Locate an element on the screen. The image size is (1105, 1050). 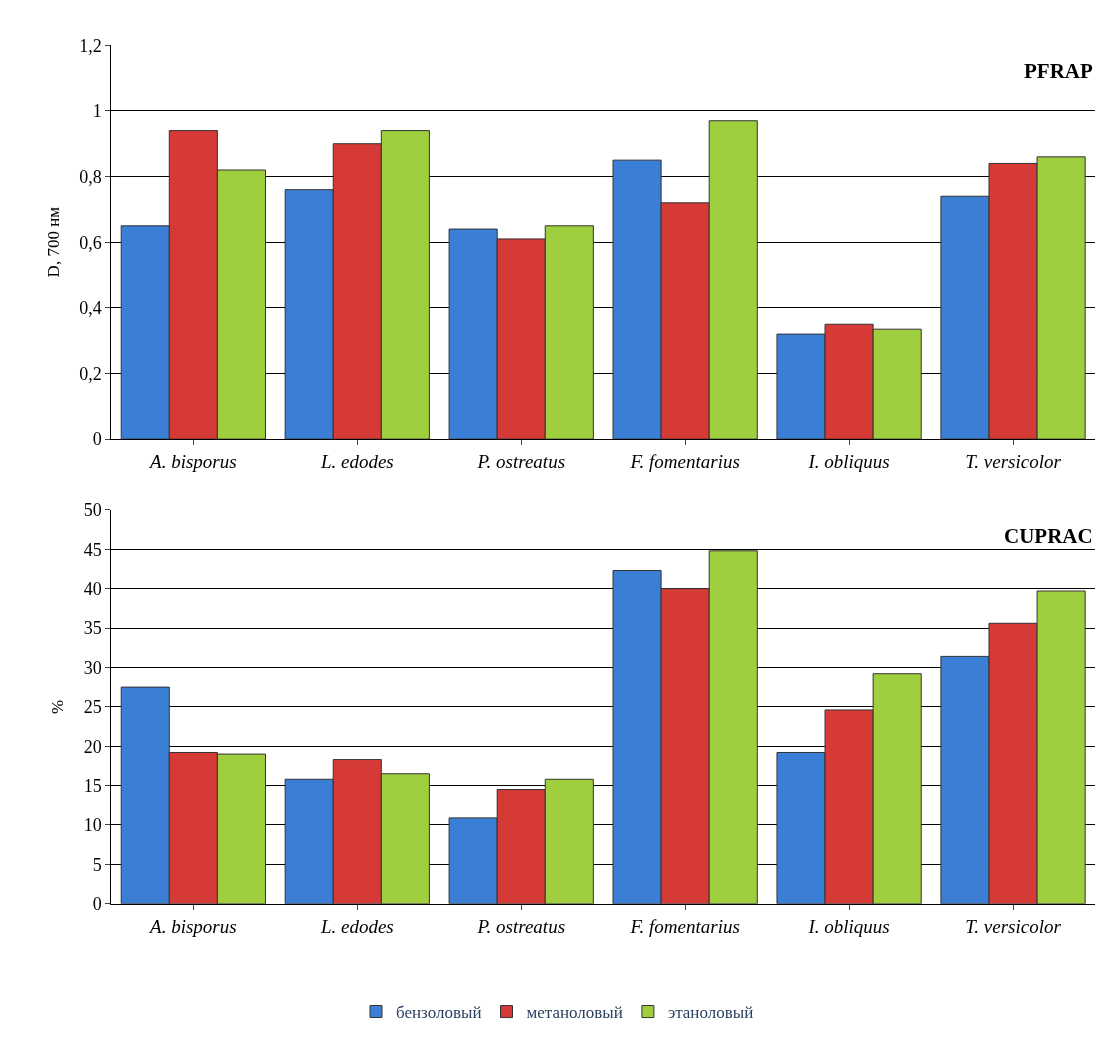
y-tick-label: 25 is located at coordinates (92, 707).